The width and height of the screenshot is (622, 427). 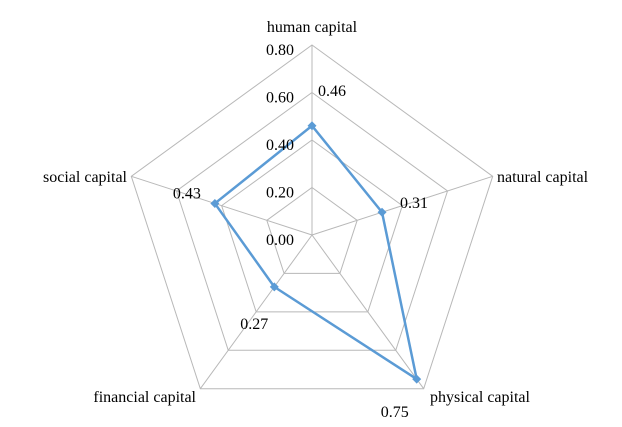 I want to click on data-label-1: 0.31, so click(x=414, y=203).